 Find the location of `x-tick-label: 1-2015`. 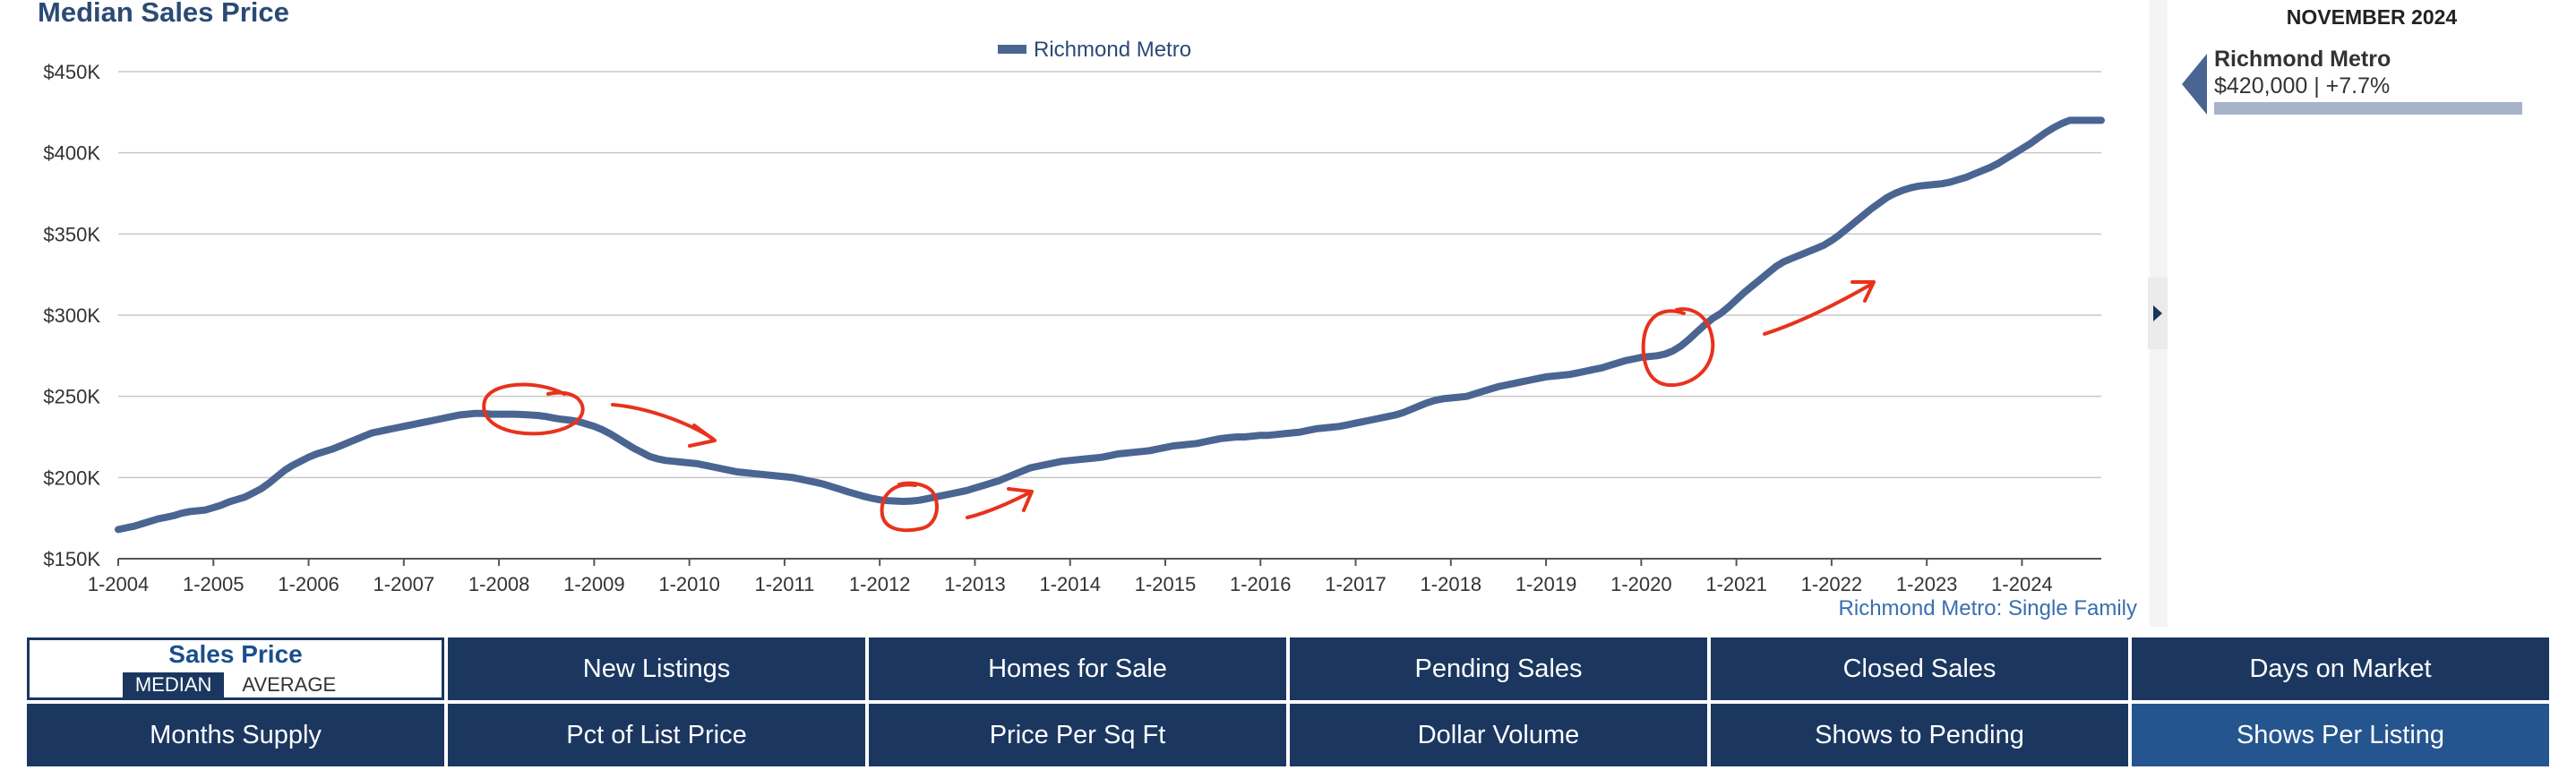

x-tick-label: 1-2015 is located at coordinates (1166, 584).